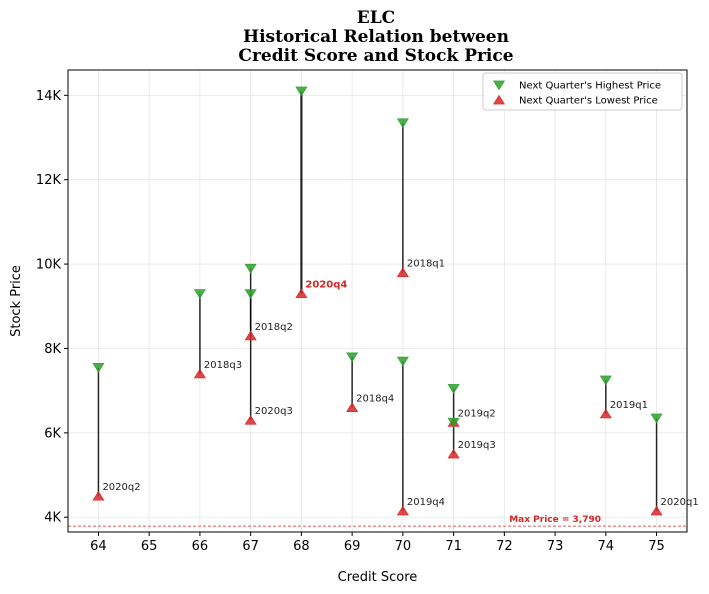 The height and width of the screenshot is (594, 709). I want to click on legend-marker-highest, so click(499, 85).